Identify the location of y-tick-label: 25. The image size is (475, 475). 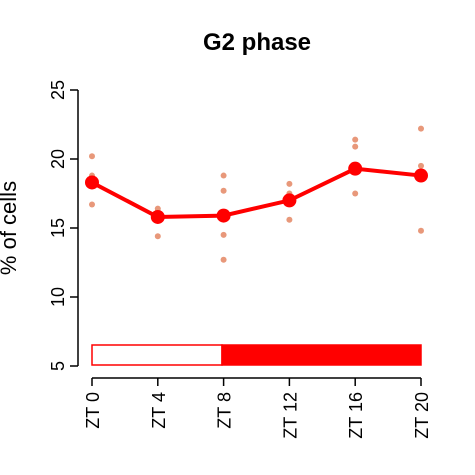
(58, 90).